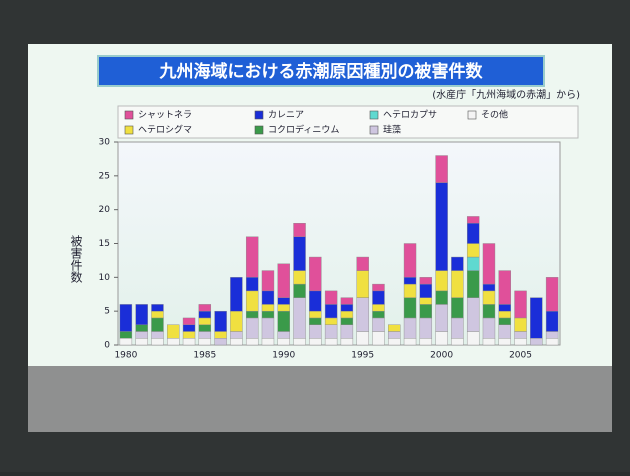 The width and height of the screenshot is (630, 476). What do you see at coordinates (283, 356) in the screenshot?
I see `x-tick-label: 1990` at bounding box center [283, 356].